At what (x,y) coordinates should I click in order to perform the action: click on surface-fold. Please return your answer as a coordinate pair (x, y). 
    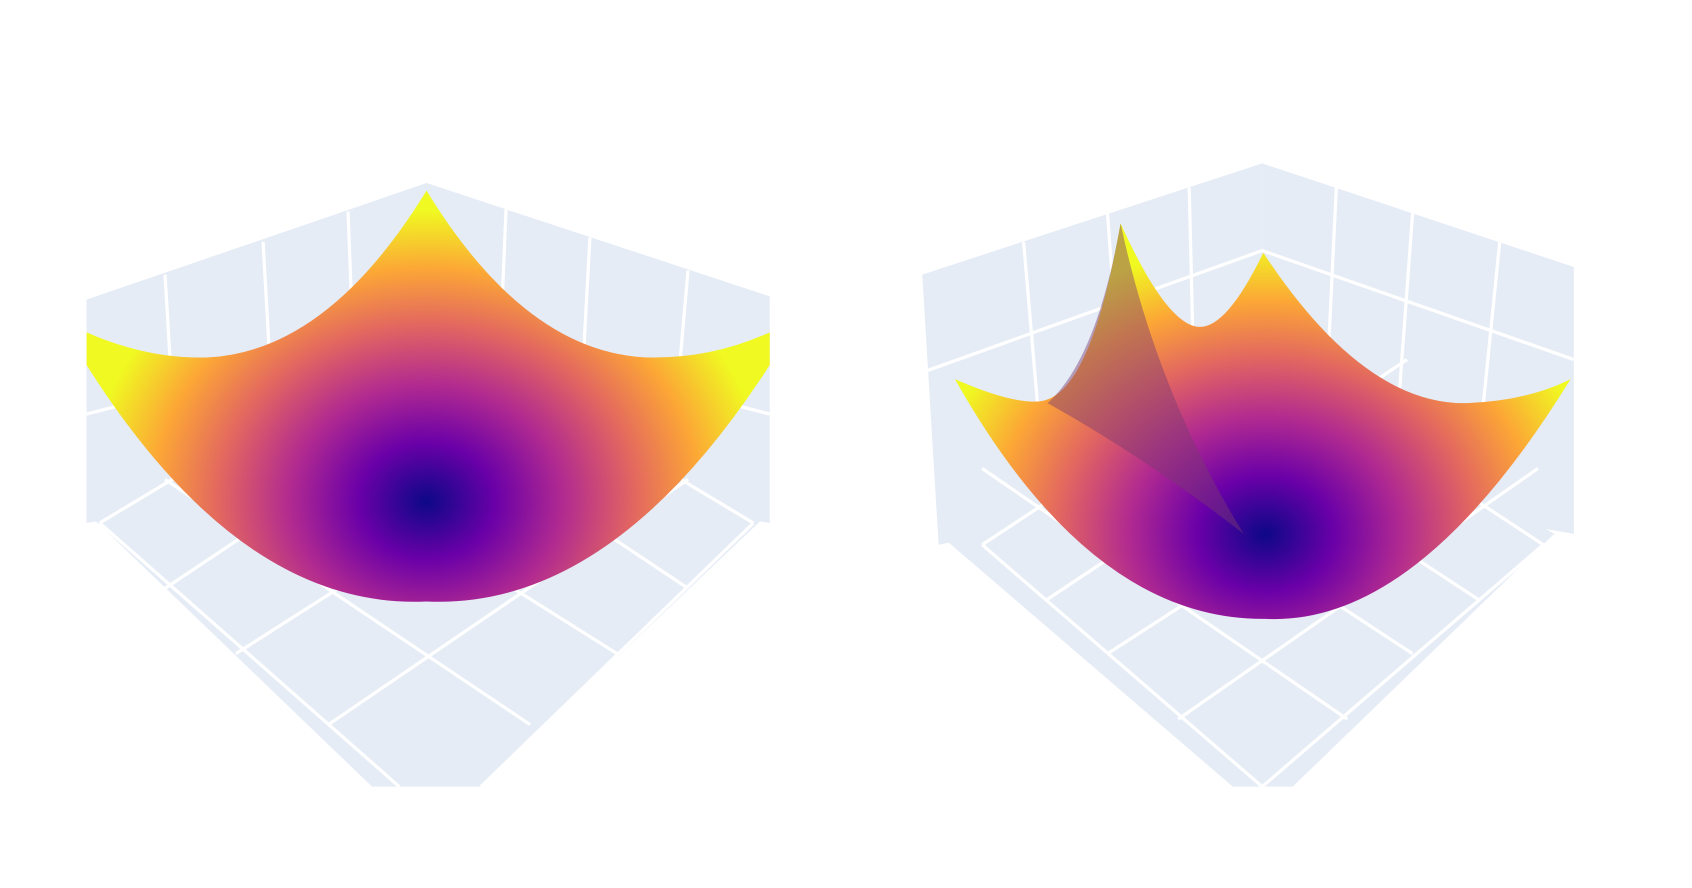
    Looking at the image, I should click on (1145, 378).